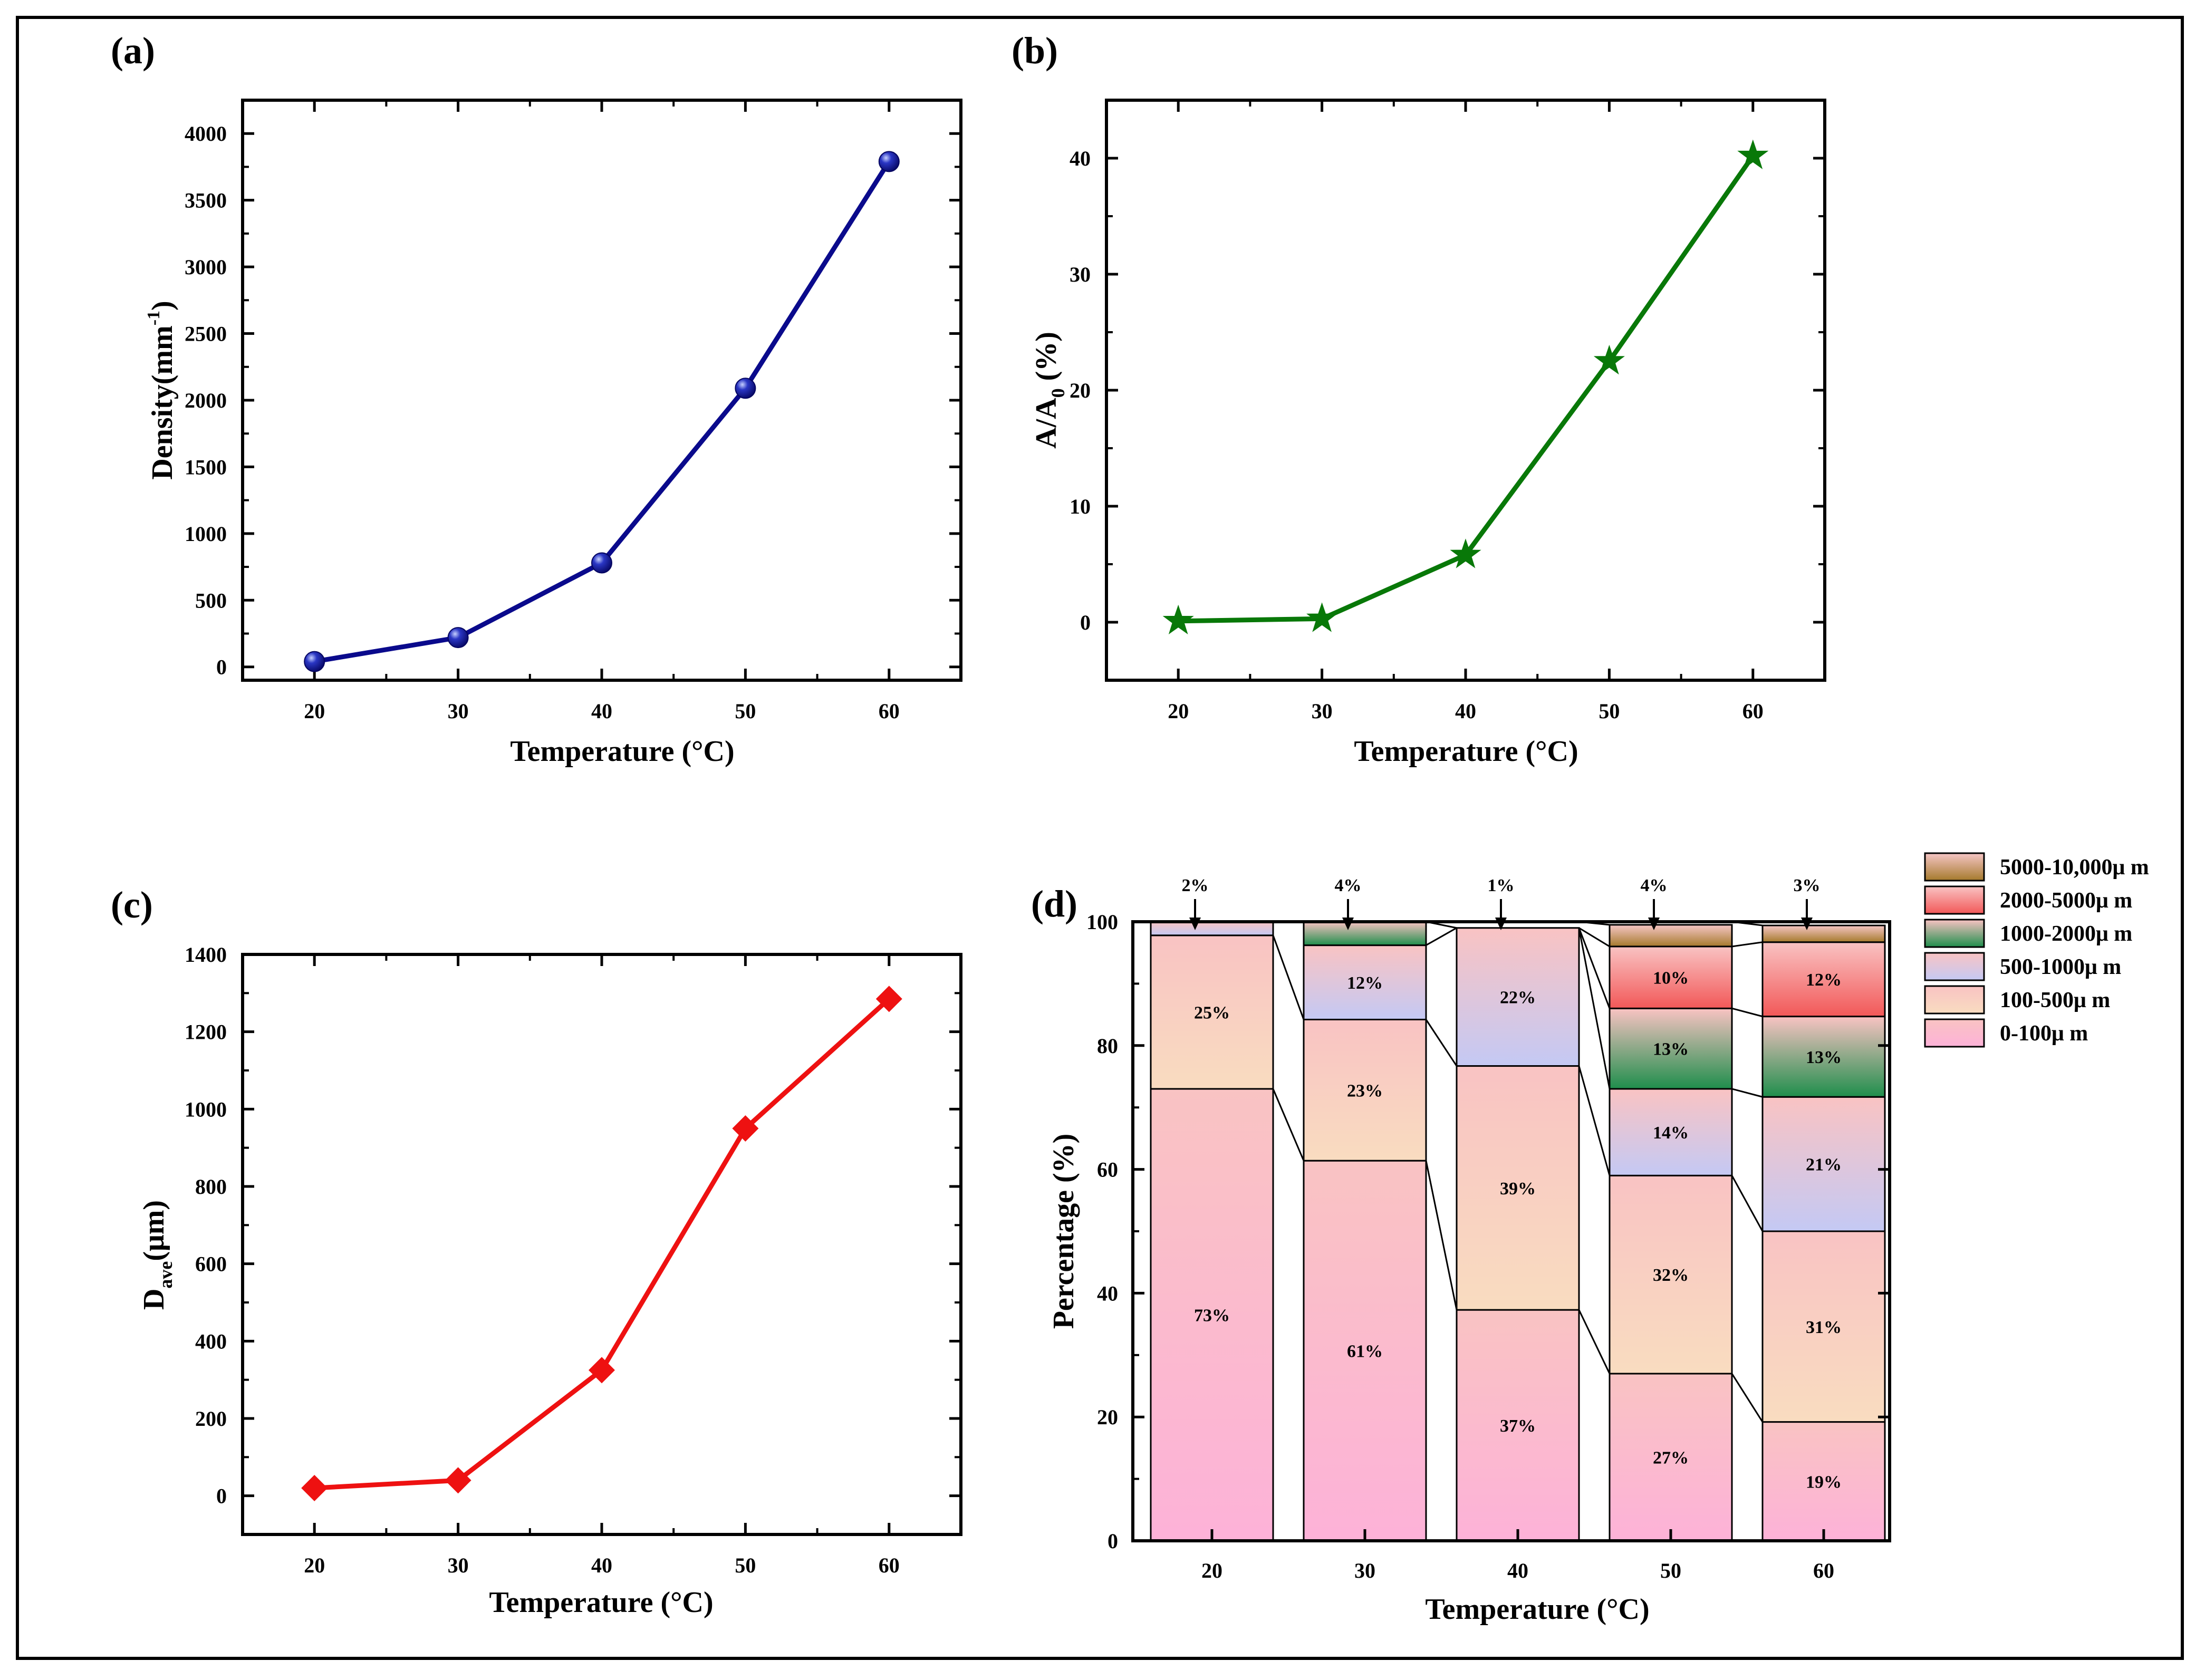 The image size is (2205, 1680). I want to click on segment-label: 14%, so click(1671, 1133).